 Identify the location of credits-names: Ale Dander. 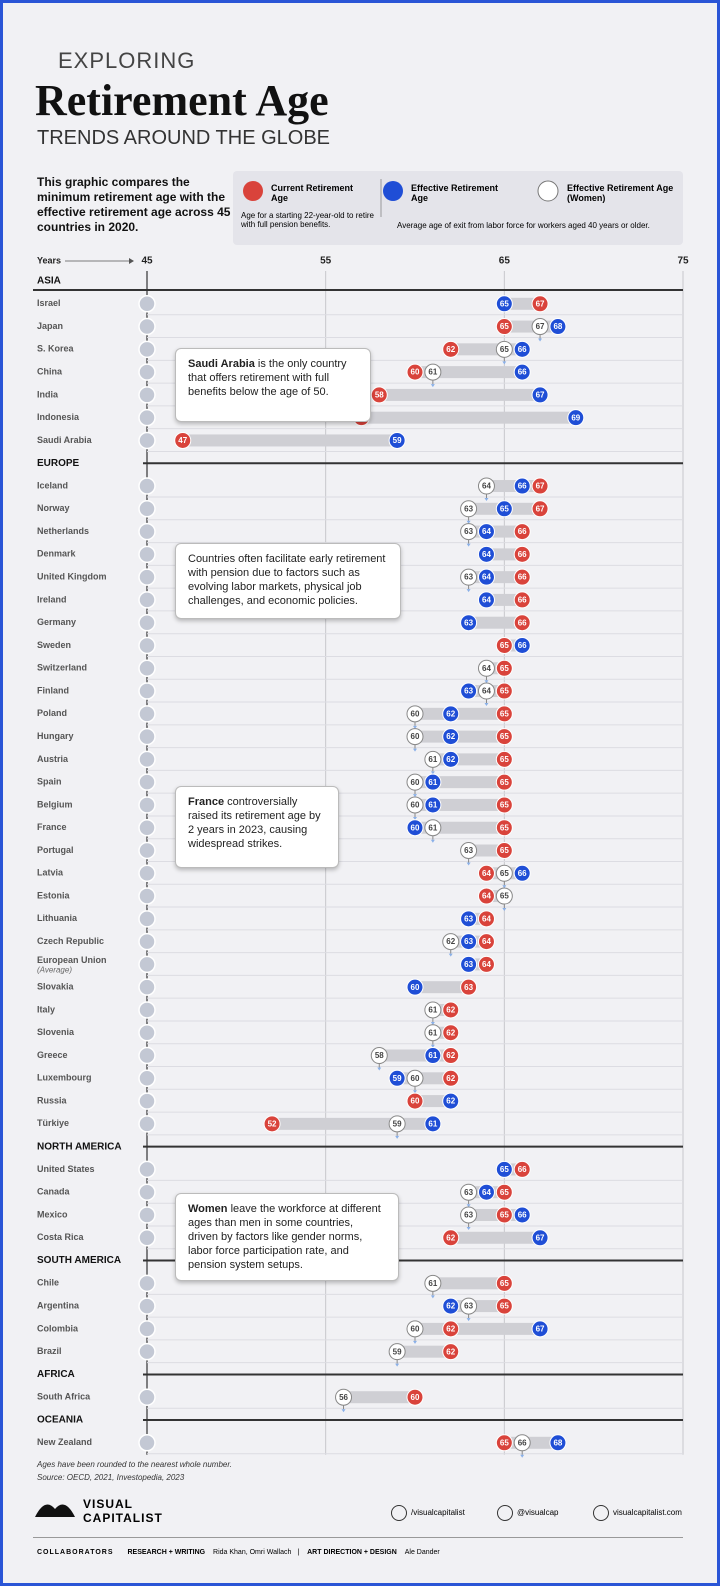
(422, 1552).